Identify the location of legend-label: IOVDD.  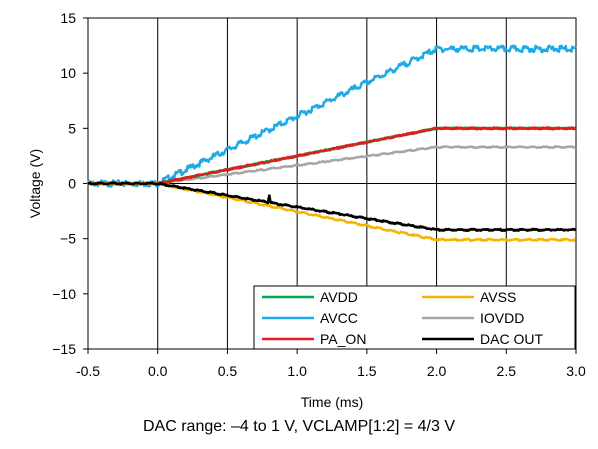
(502, 318).